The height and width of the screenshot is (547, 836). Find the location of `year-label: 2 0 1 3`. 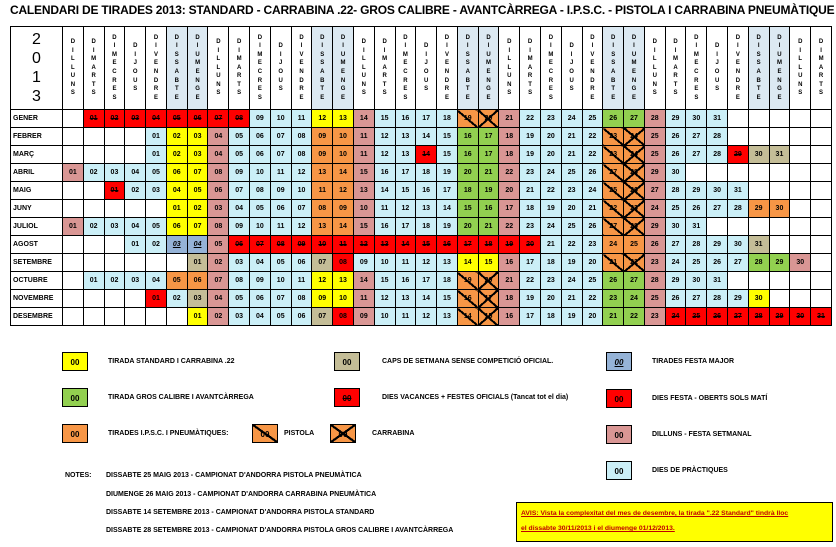

year-label: 2 0 1 3 is located at coordinates (36, 68).